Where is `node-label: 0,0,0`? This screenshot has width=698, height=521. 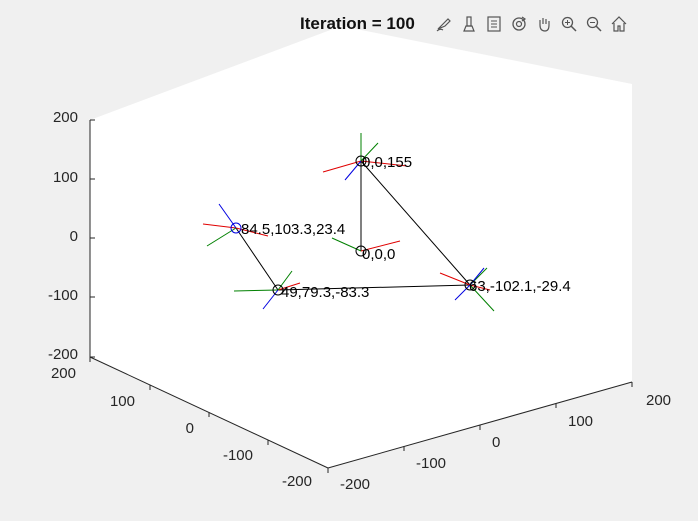
node-label: 0,0,0 is located at coordinates (378, 254).